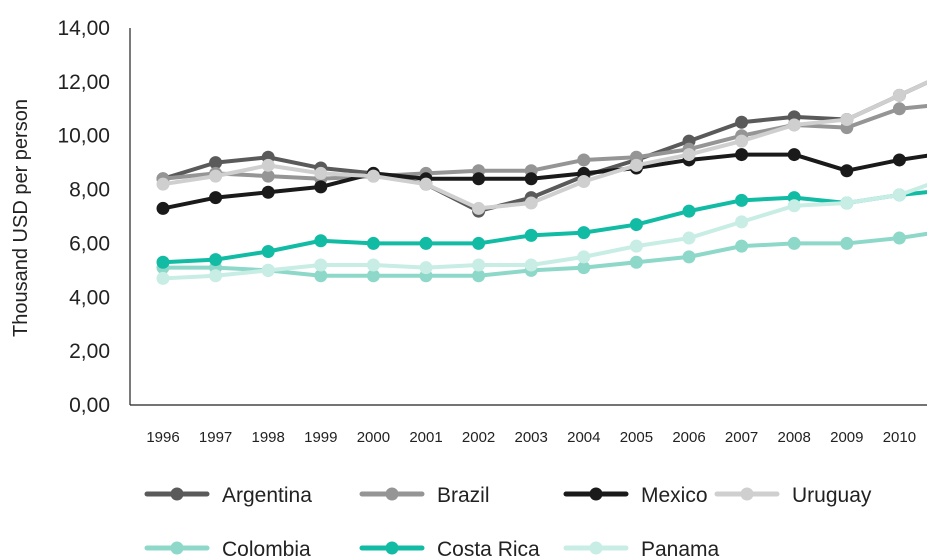 This screenshot has height=559, width=927. Describe the element at coordinates (267, 495) in the screenshot. I see `legend-label: Argentina` at that location.